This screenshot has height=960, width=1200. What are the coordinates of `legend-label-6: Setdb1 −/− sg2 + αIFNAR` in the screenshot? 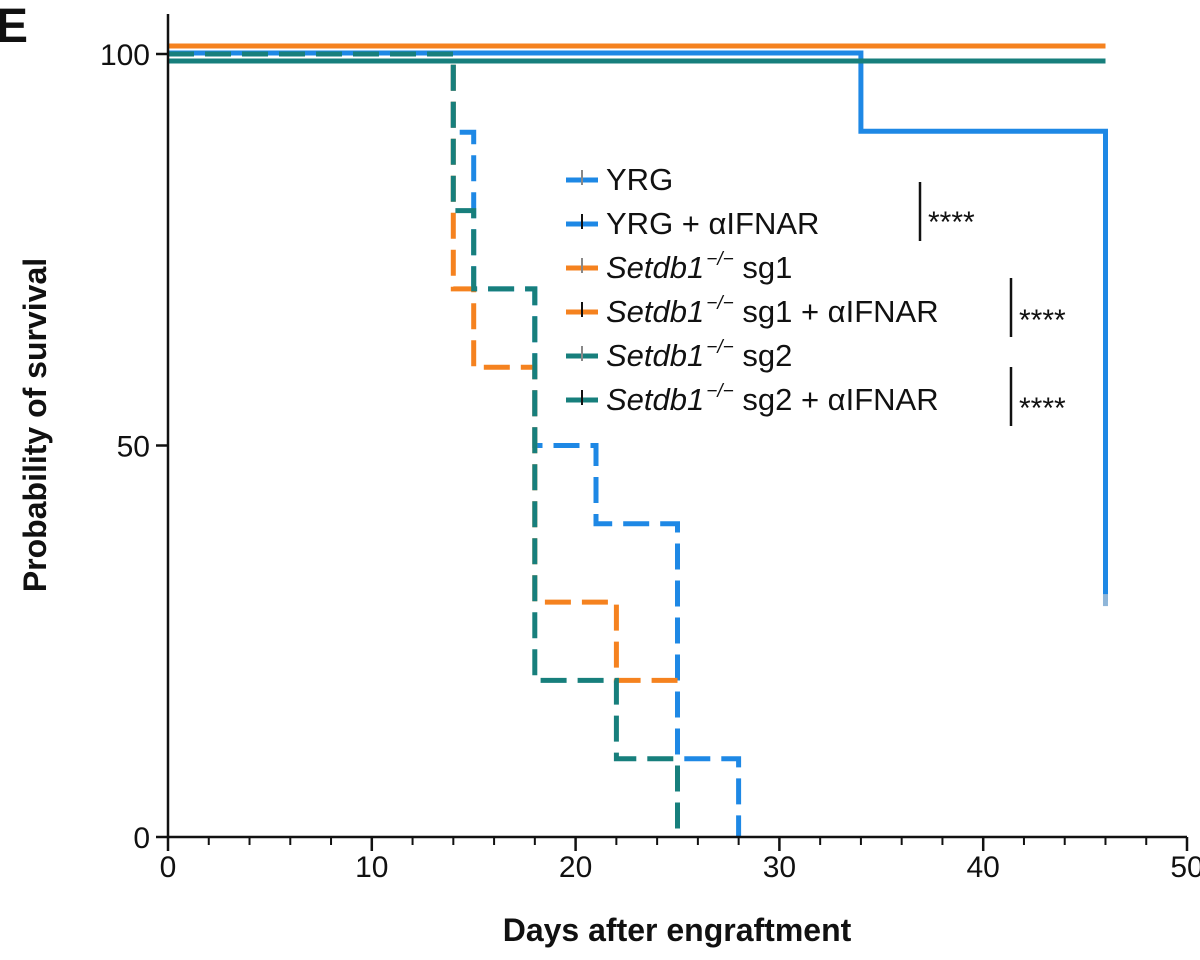 It's located at (772, 399).